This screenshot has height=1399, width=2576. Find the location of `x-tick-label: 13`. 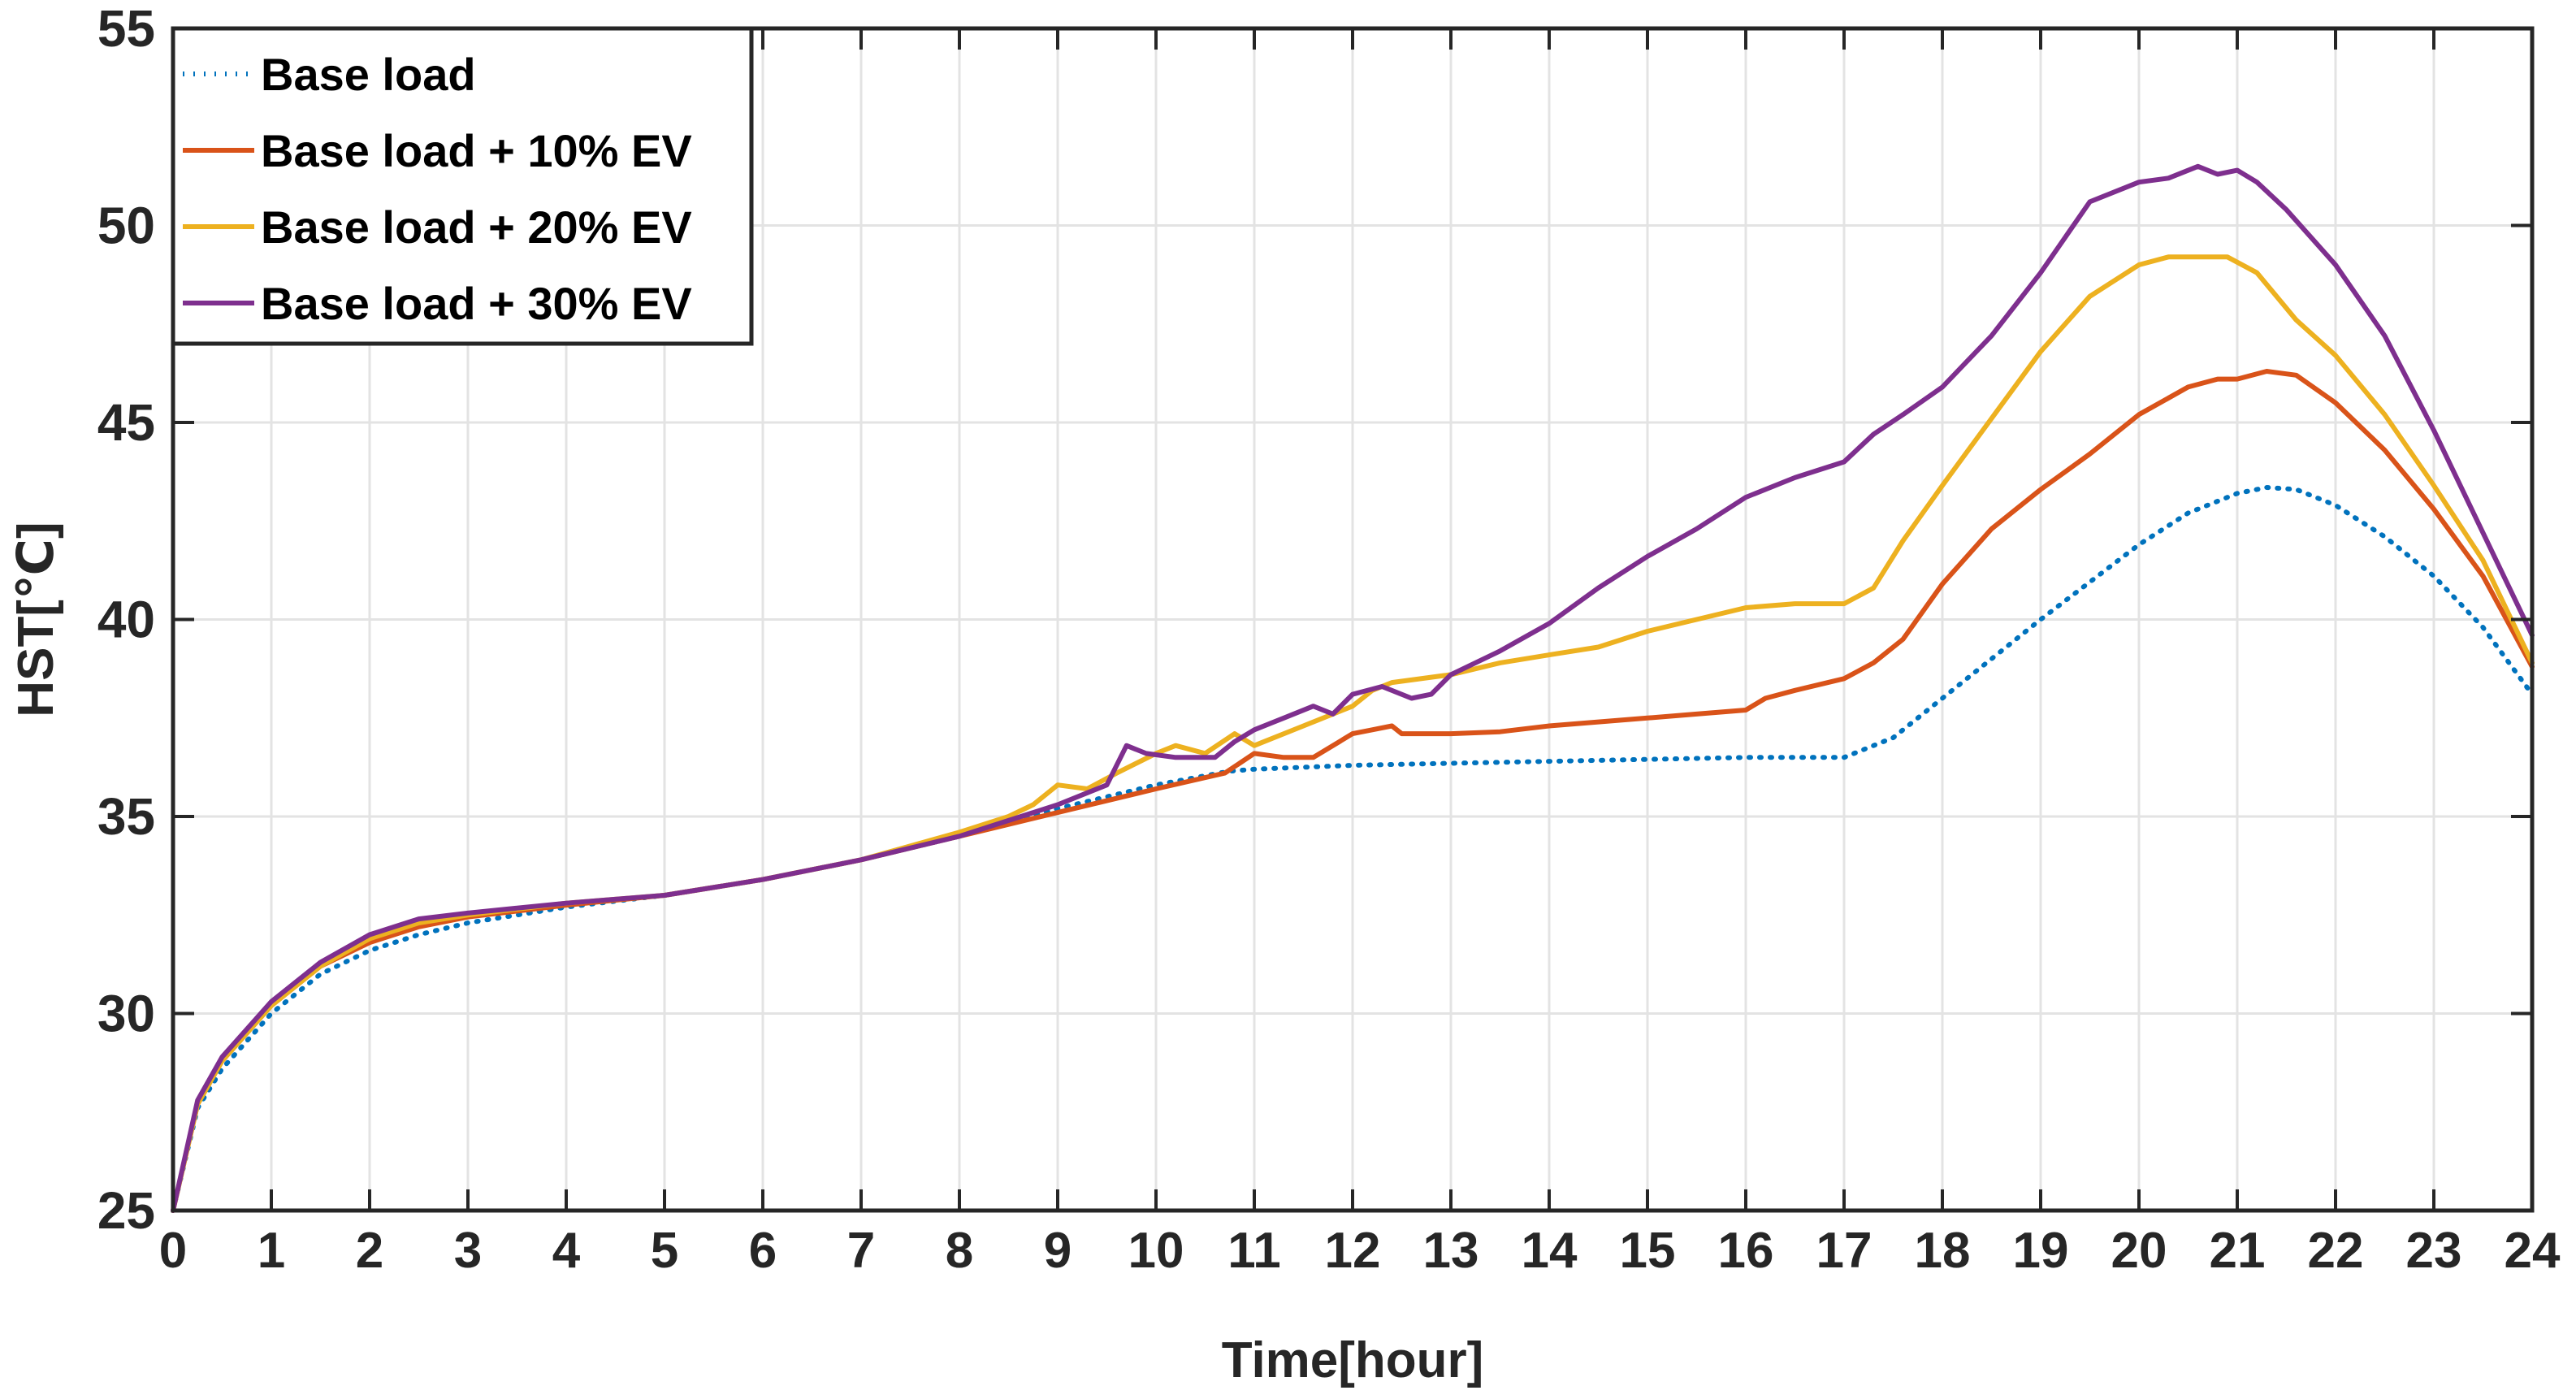

x-tick-label: 13 is located at coordinates (1451, 1251).